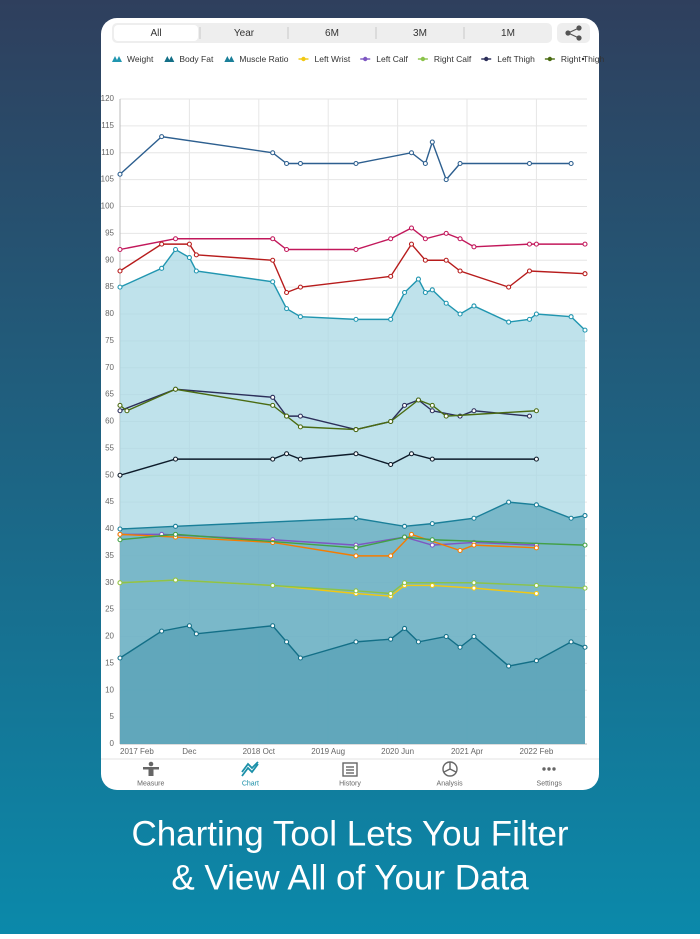 The image size is (700, 939). Describe the element at coordinates (109, 689) in the screenshot. I see `y-tick-label: 10` at that location.